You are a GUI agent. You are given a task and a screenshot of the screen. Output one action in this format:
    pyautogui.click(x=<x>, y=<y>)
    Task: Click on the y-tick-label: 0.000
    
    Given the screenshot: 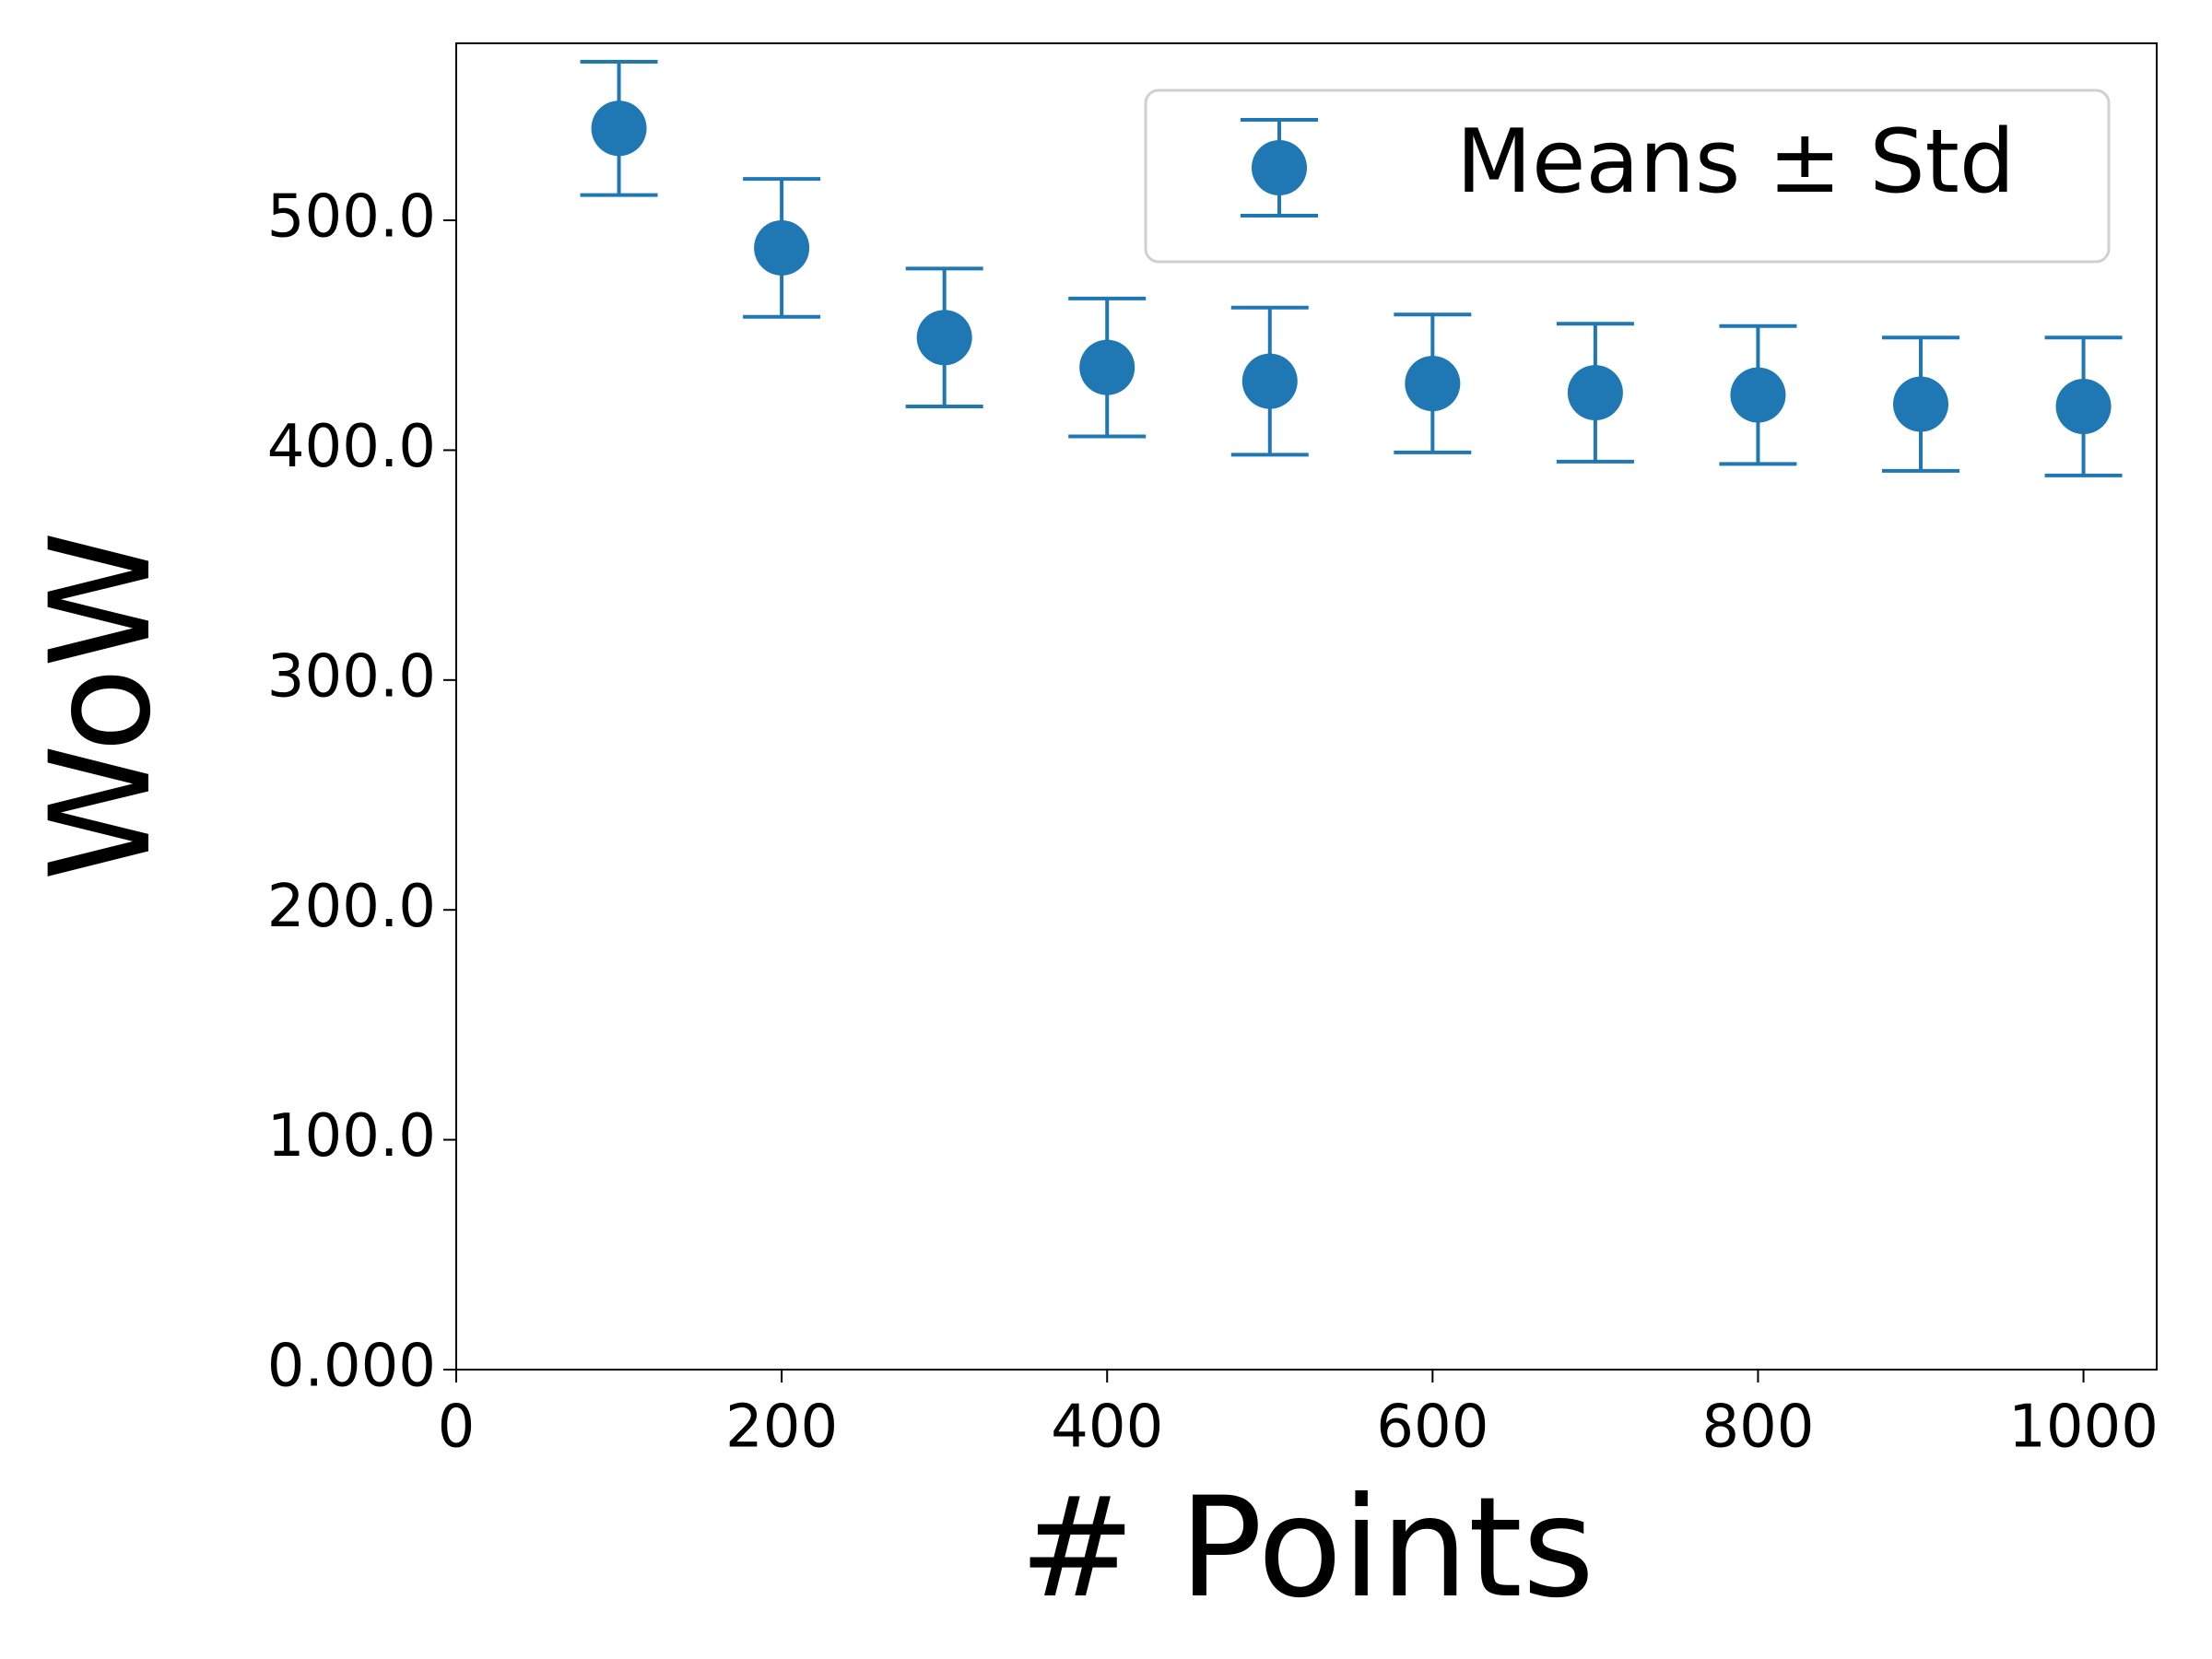 What is the action you would take?
    pyautogui.click(x=351, y=1367)
    